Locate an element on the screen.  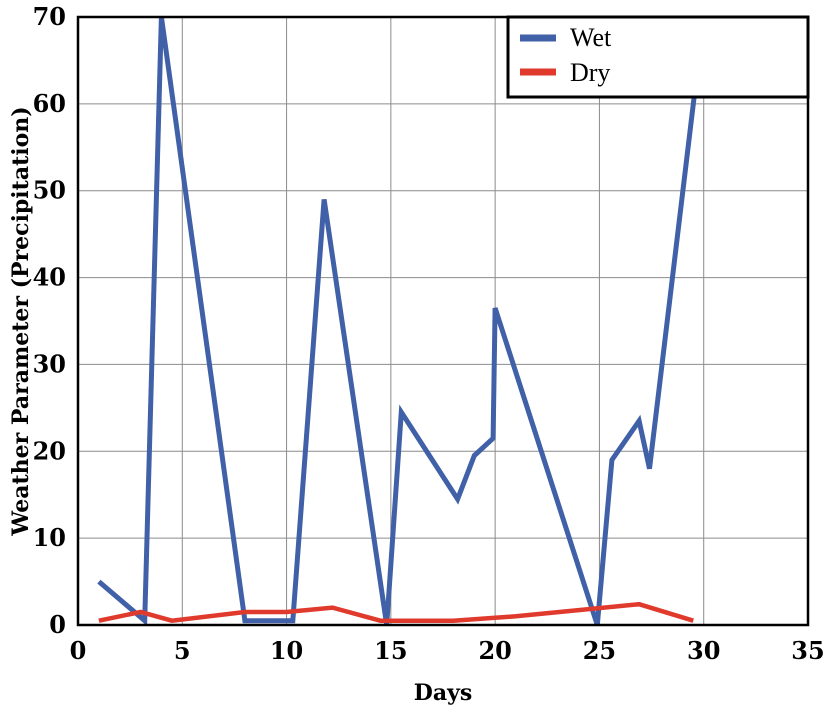
y-tick-label: 10 is located at coordinates (49, 537).